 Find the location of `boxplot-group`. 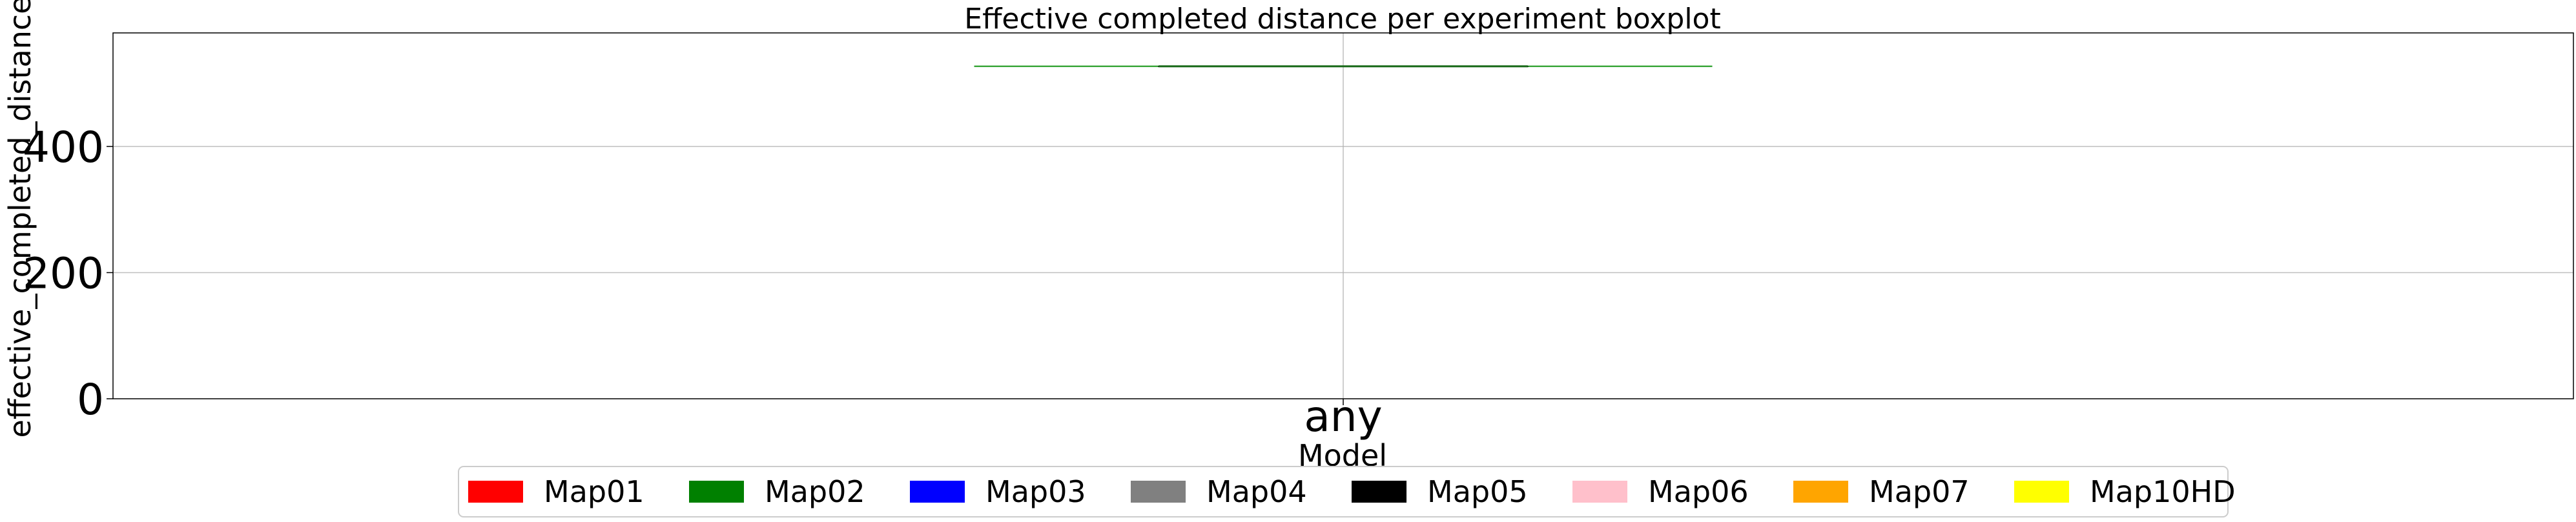

boxplot-group is located at coordinates (1343, 66).